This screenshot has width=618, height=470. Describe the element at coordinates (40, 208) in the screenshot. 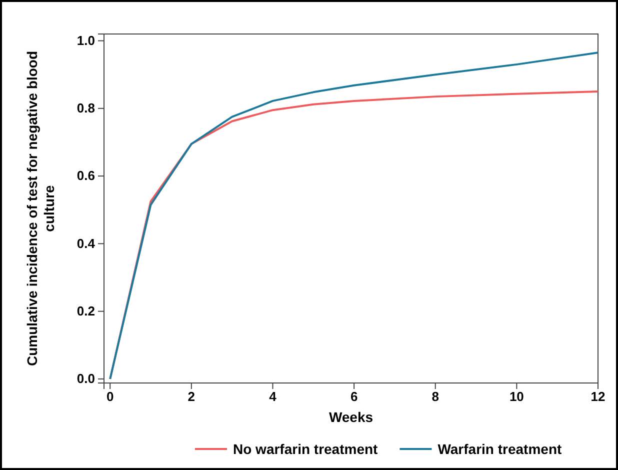

I see `y-axis-title: Cumulative incidence of test for negative blood culture` at that location.